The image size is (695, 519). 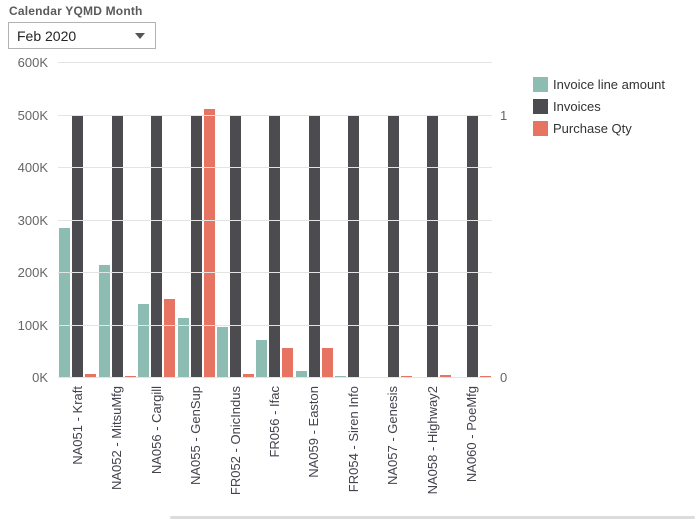 I want to click on category-label: FR052 - OnicIndus, so click(x=235, y=441).